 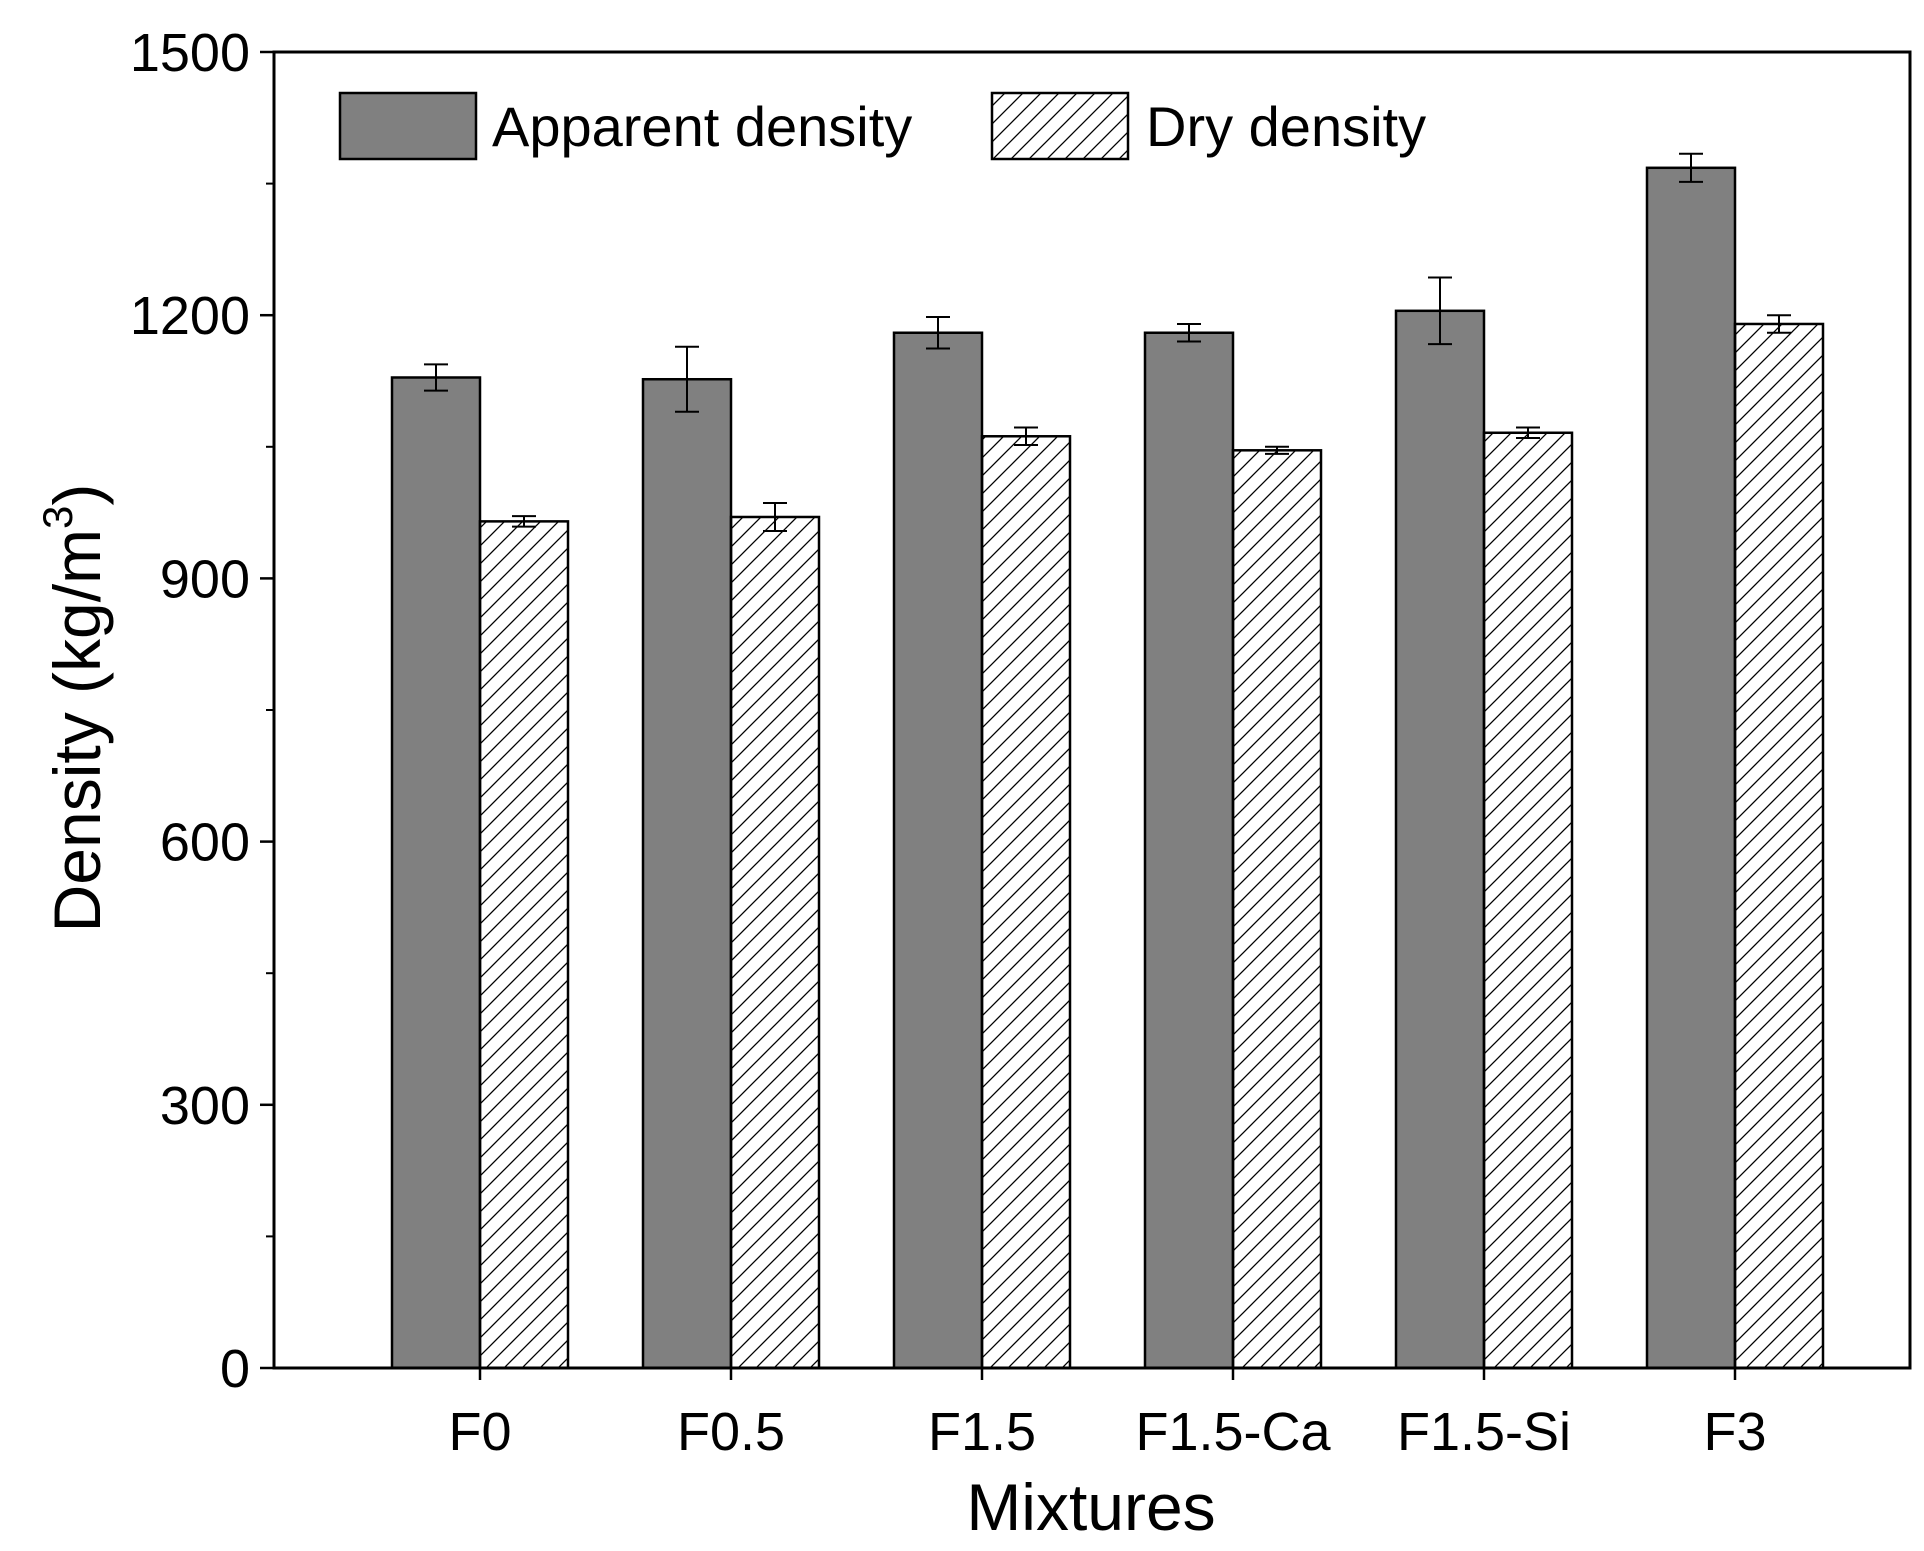 What do you see at coordinates (235, 1369) in the screenshot?
I see `y-tick-label-0: 0` at bounding box center [235, 1369].